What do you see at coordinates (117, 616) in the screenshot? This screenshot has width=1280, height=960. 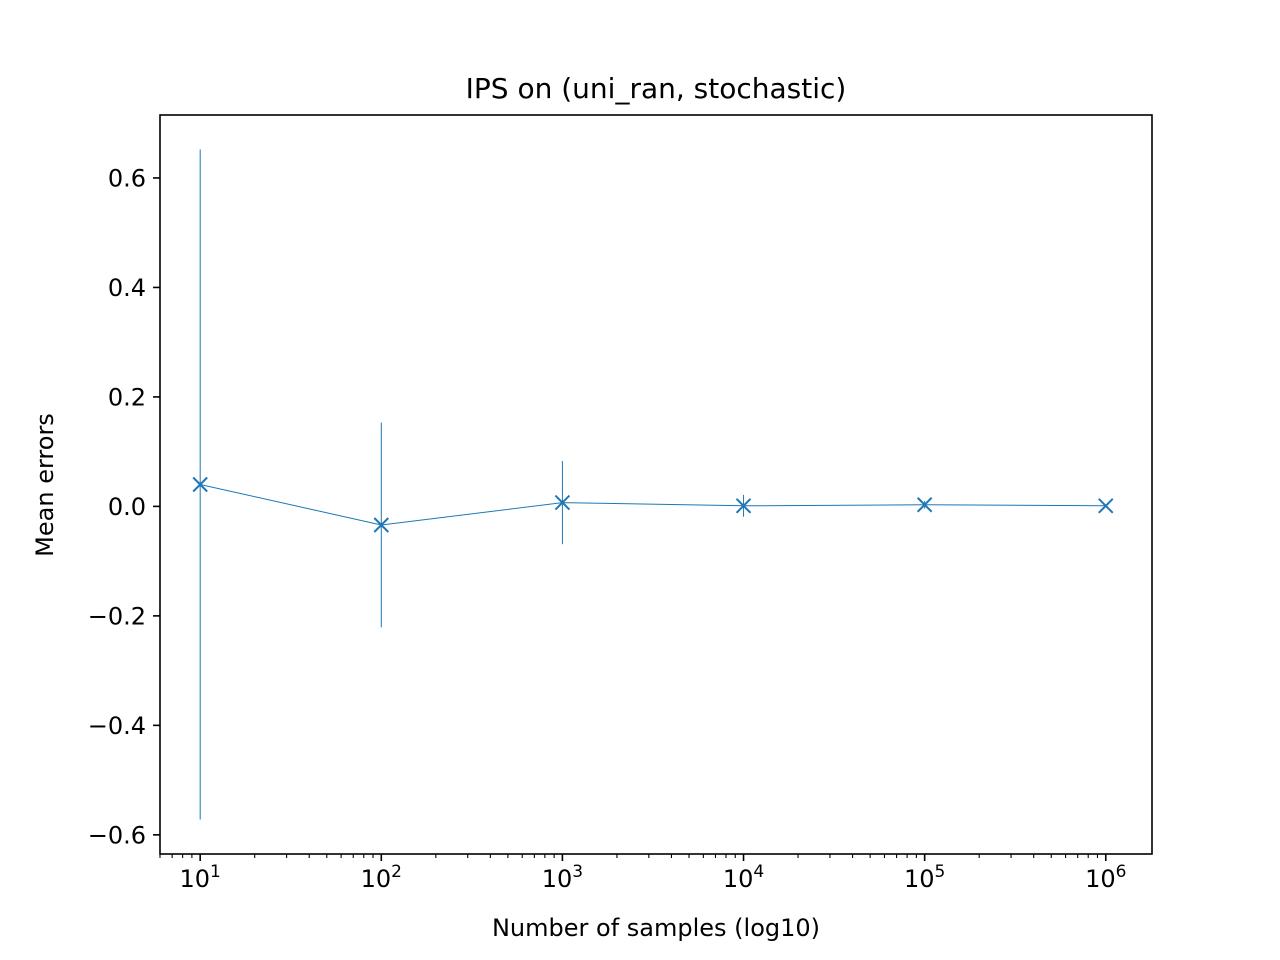 I see `y-tick-label: −0.2` at bounding box center [117, 616].